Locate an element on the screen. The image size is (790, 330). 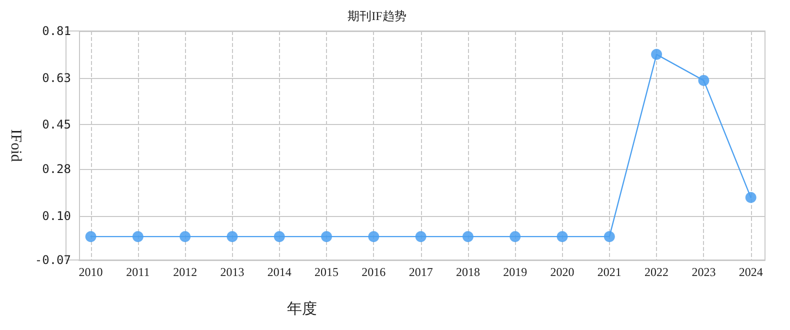
x-tick-label: 2019 is located at coordinates (515, 272).